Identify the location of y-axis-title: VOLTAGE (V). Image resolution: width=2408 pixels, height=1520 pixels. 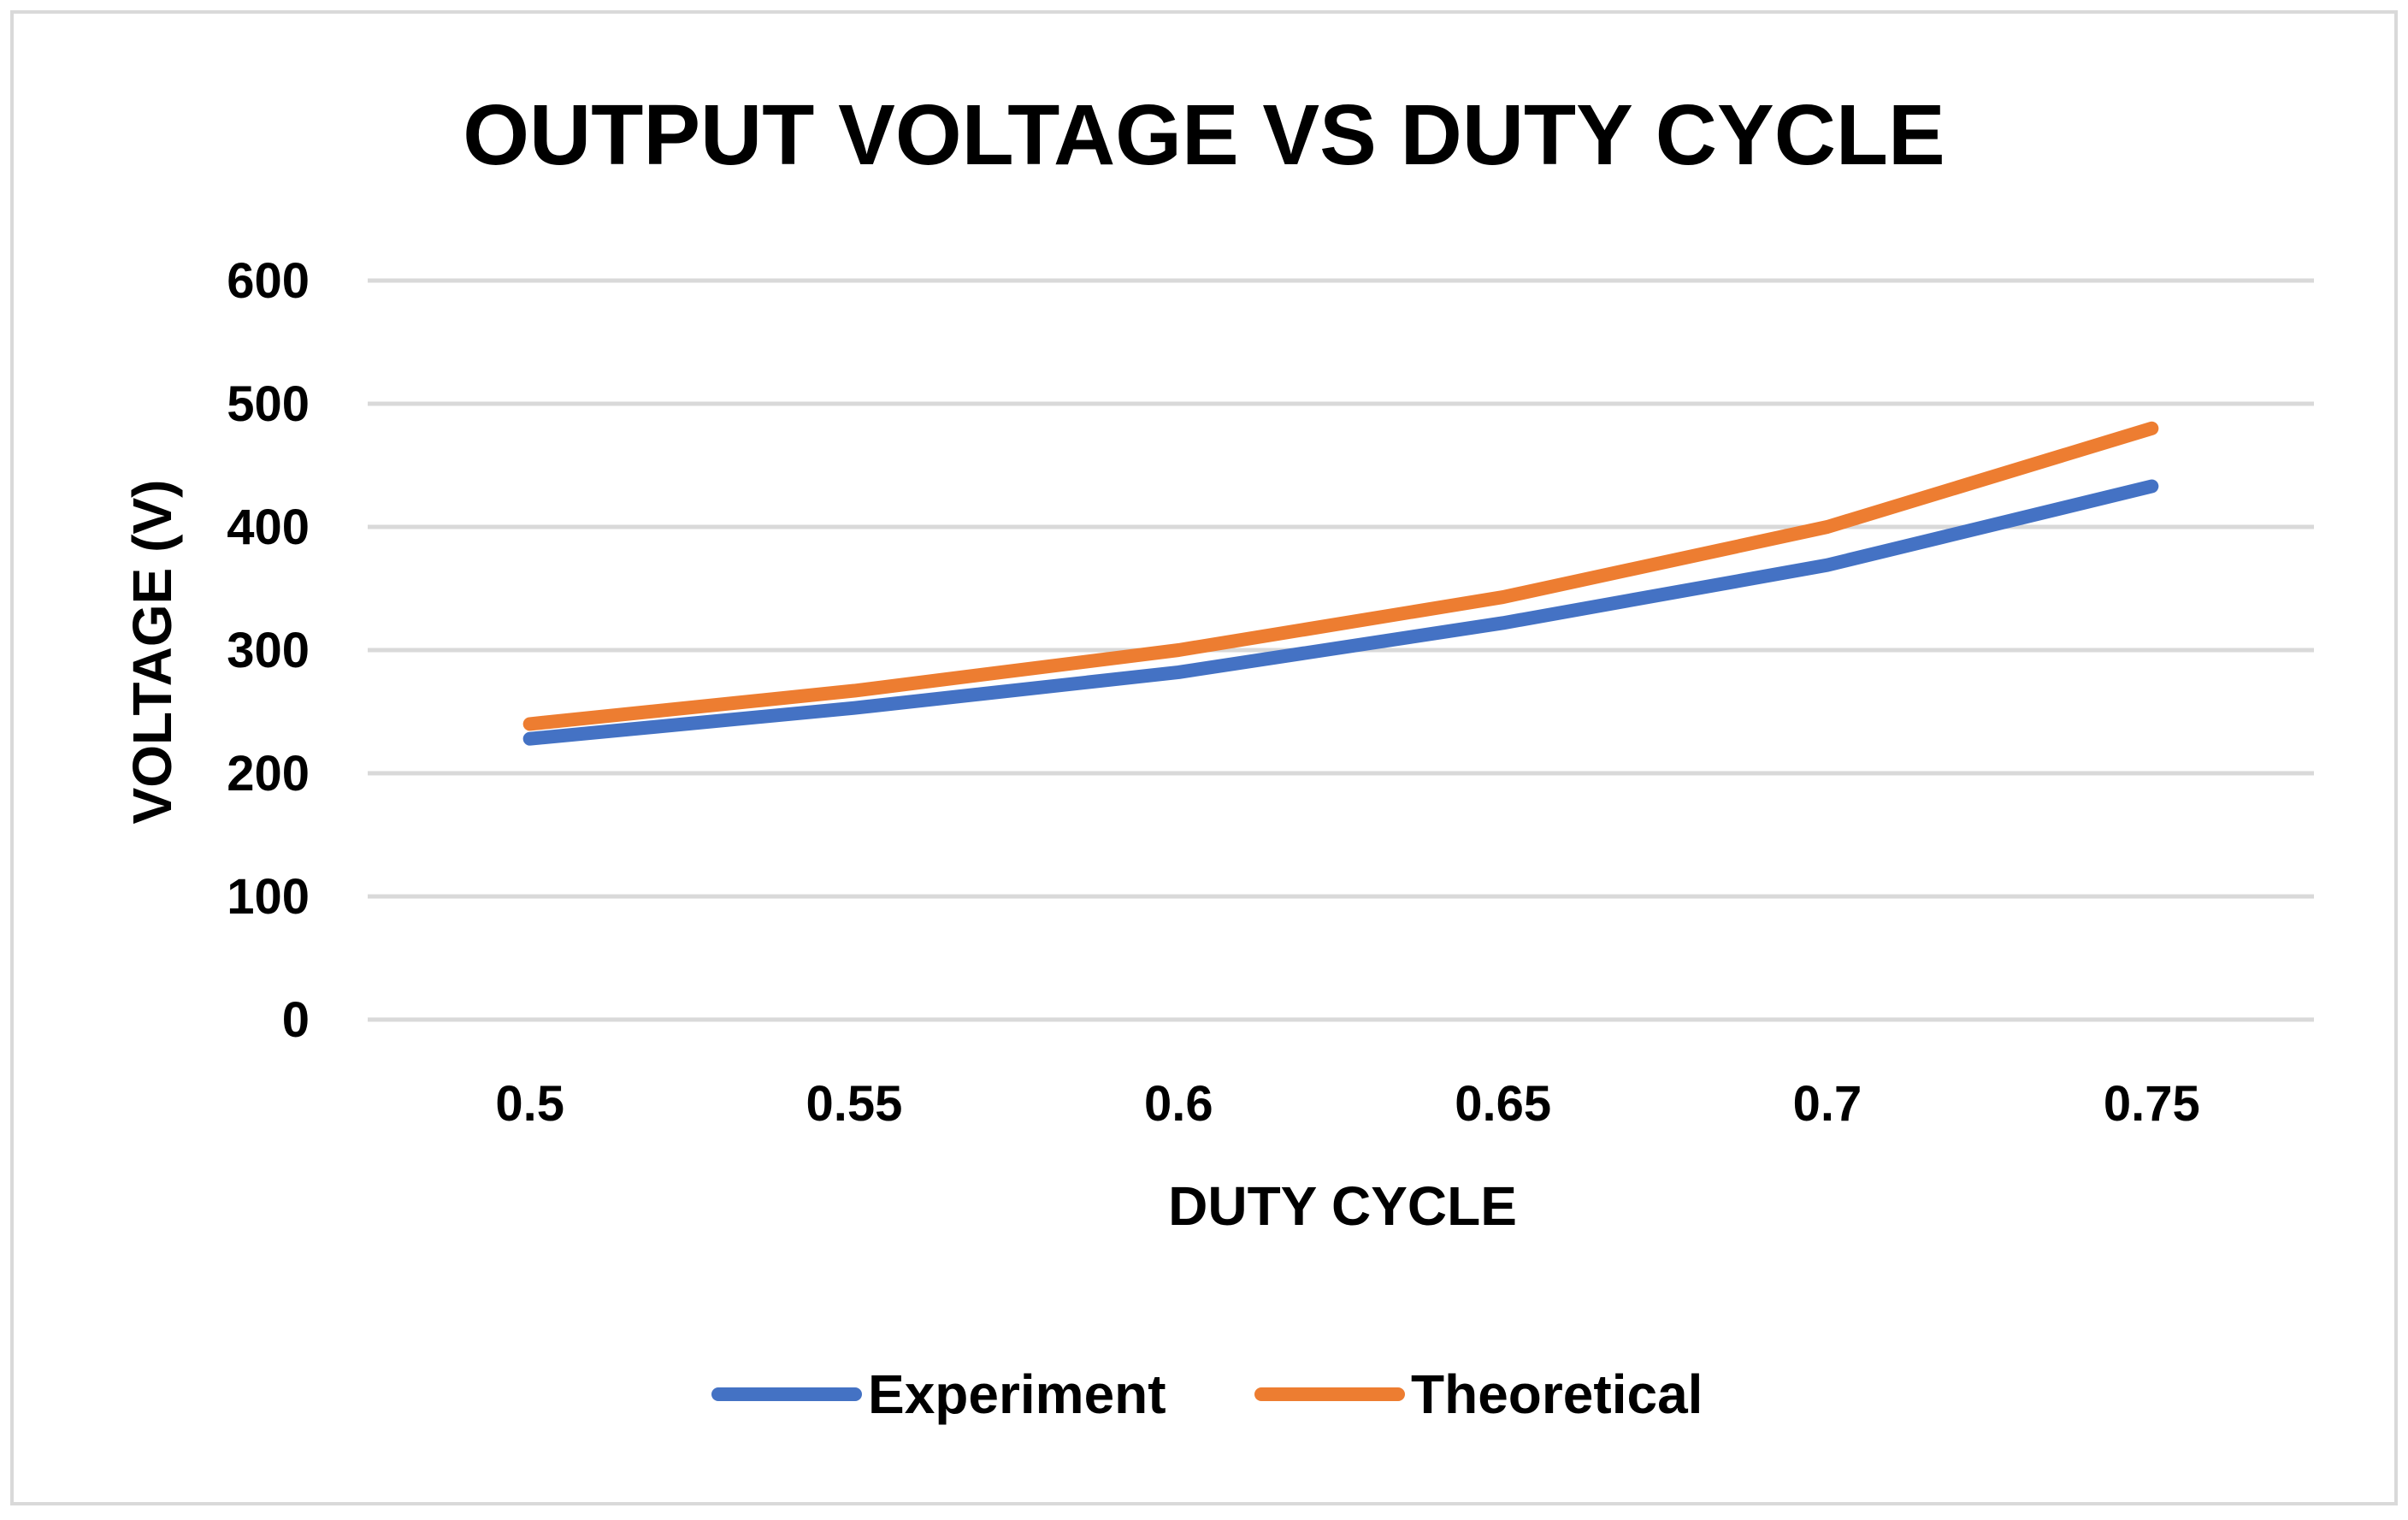
(152, 652).